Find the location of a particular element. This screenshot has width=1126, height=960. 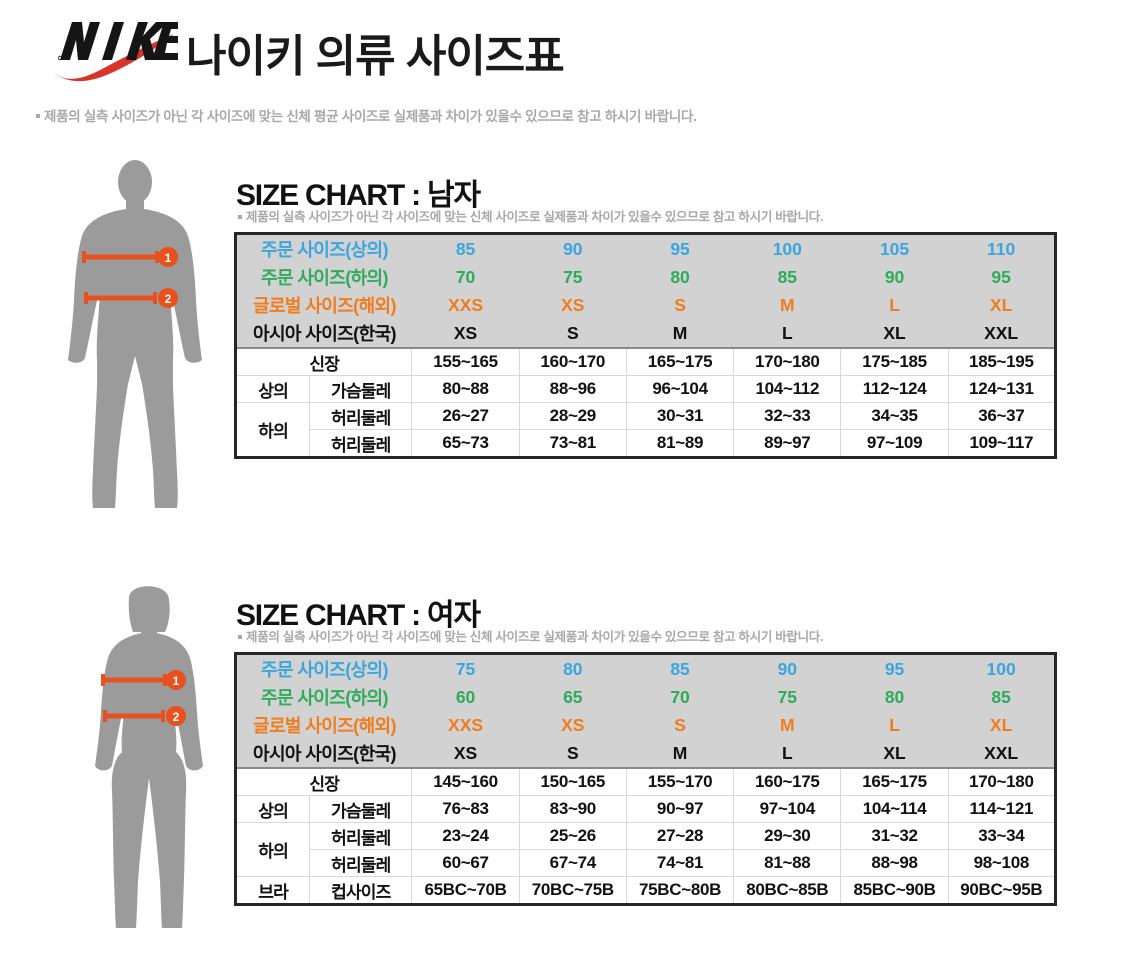

row-group-label: 신장 is located at coordinates (323, 781).